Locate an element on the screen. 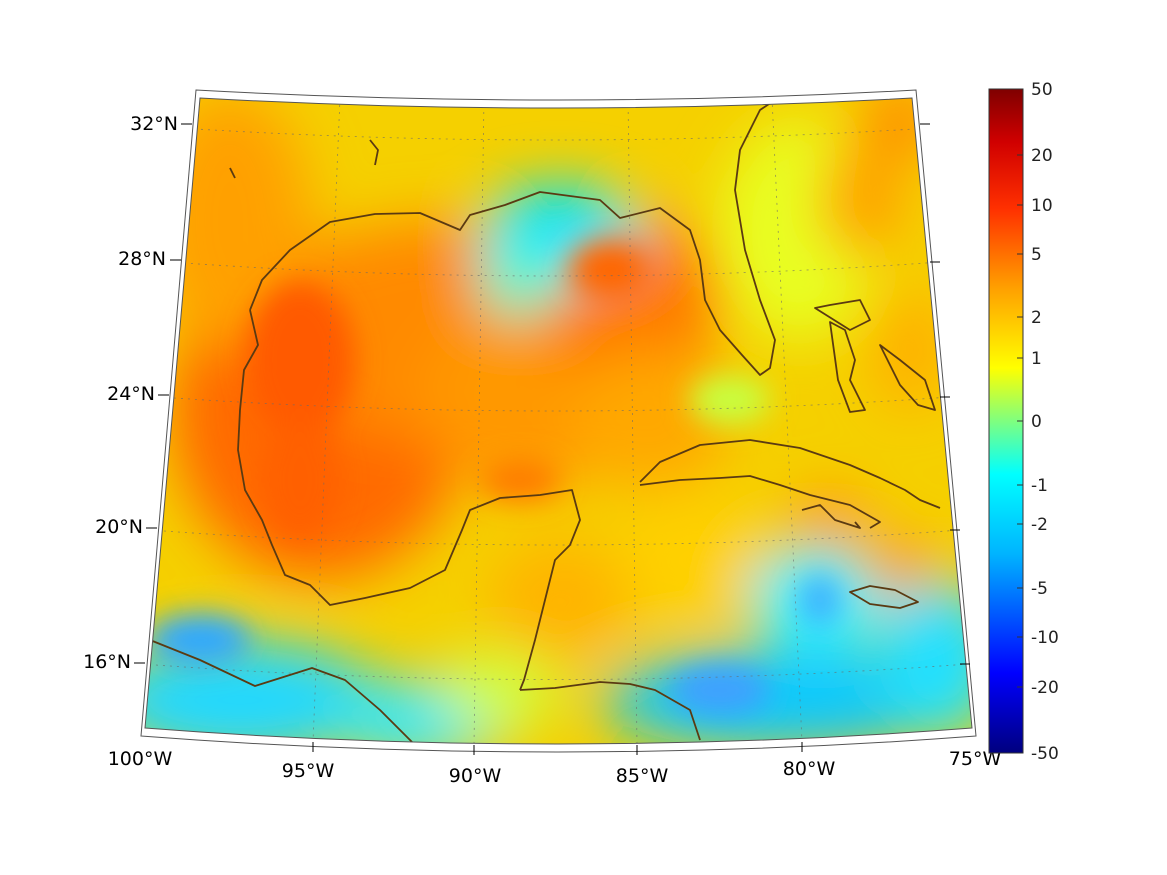  colorbar-tick-label: 2 is located at coordinates (1036, 318).